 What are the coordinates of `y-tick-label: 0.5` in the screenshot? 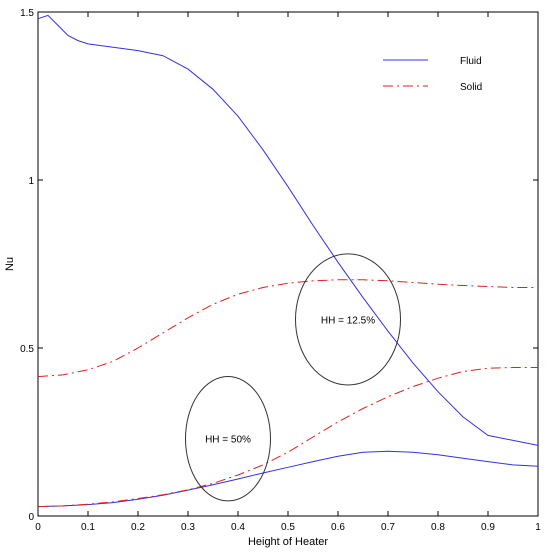 It's located at (27, 349).